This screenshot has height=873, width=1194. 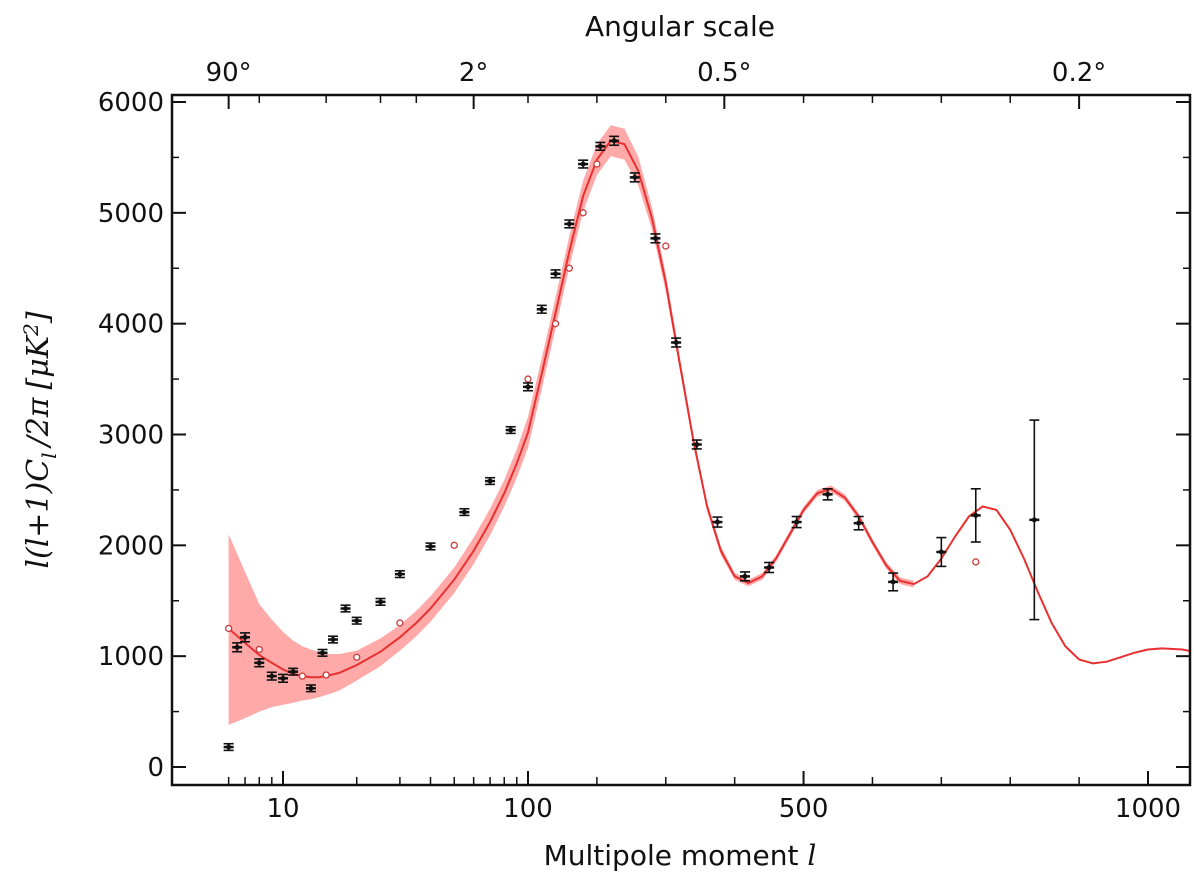 What do you see at coordinates (38, 361) in the screenshot?
I see `ylabel-part-3: [μK` at bounding box center [38, 361].